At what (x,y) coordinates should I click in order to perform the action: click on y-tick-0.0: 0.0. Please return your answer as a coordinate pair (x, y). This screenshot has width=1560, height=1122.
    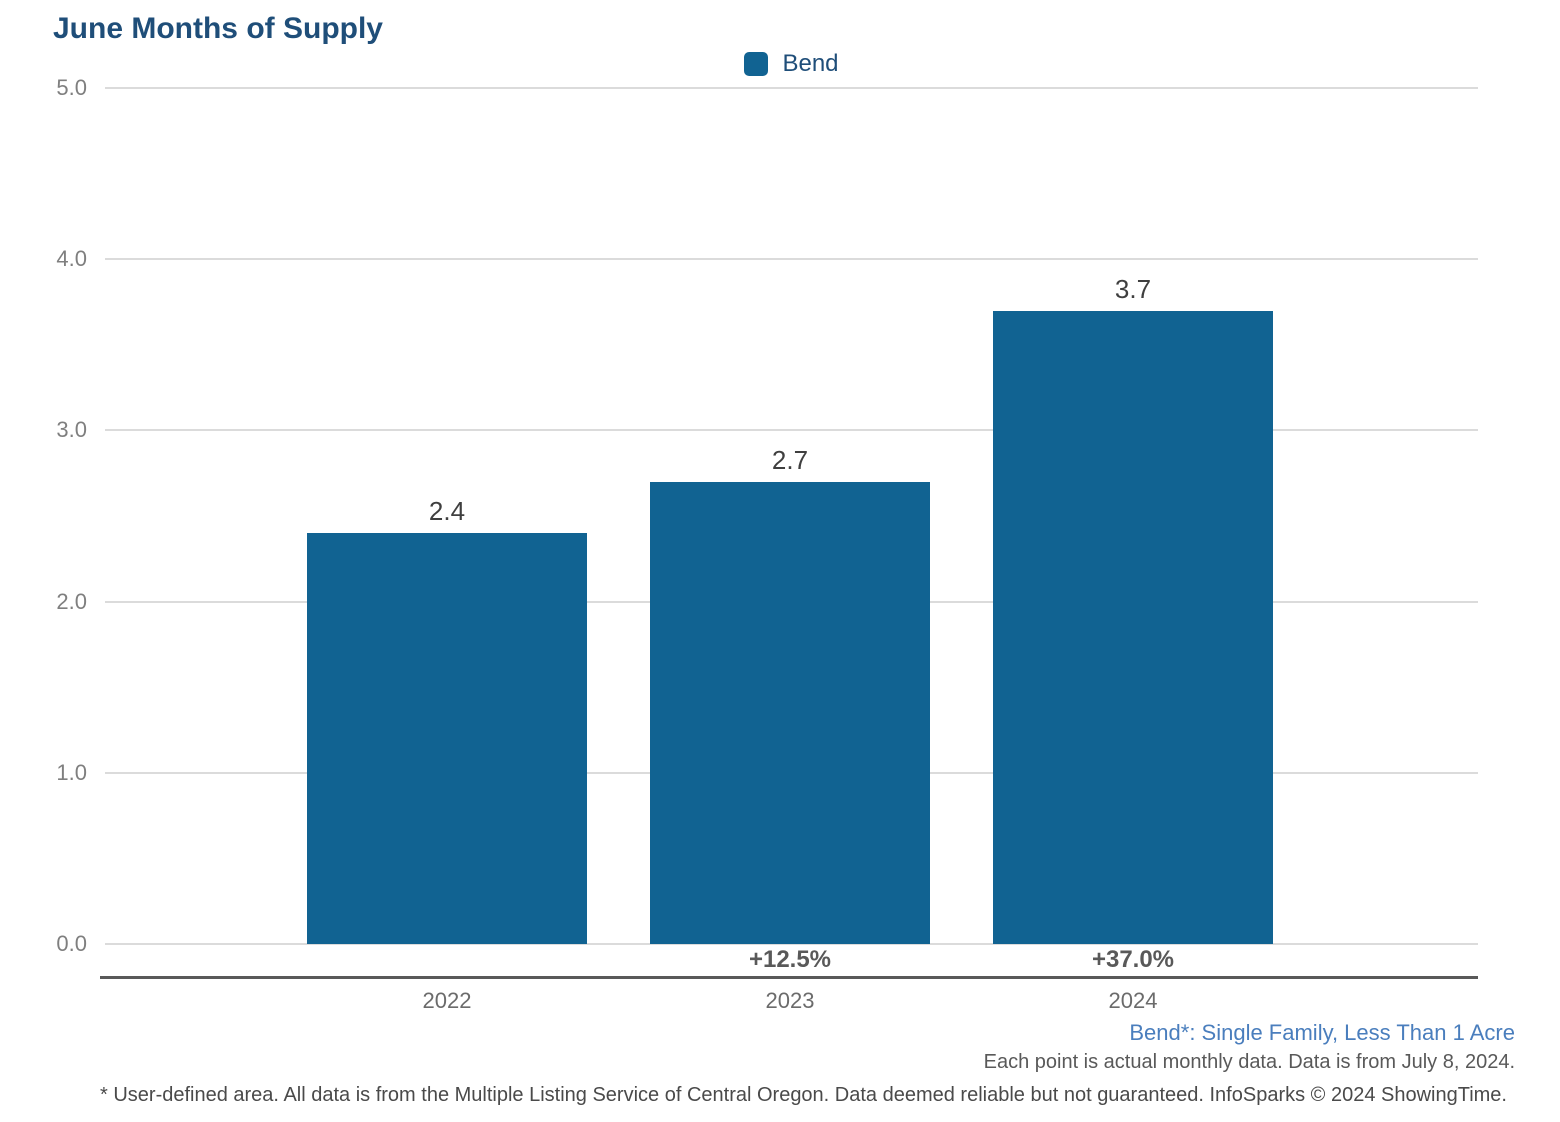
    Looking at the image, I should click on (71, 943).